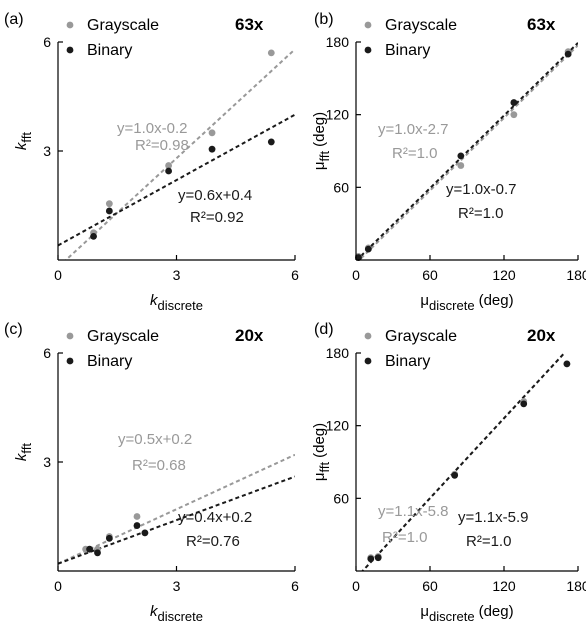 The width and height of the screenshot is (586, 622). Describe the element at coordinates (154, 300) in the screenshot. I see `x-axis-label-symbol: k` at that location.